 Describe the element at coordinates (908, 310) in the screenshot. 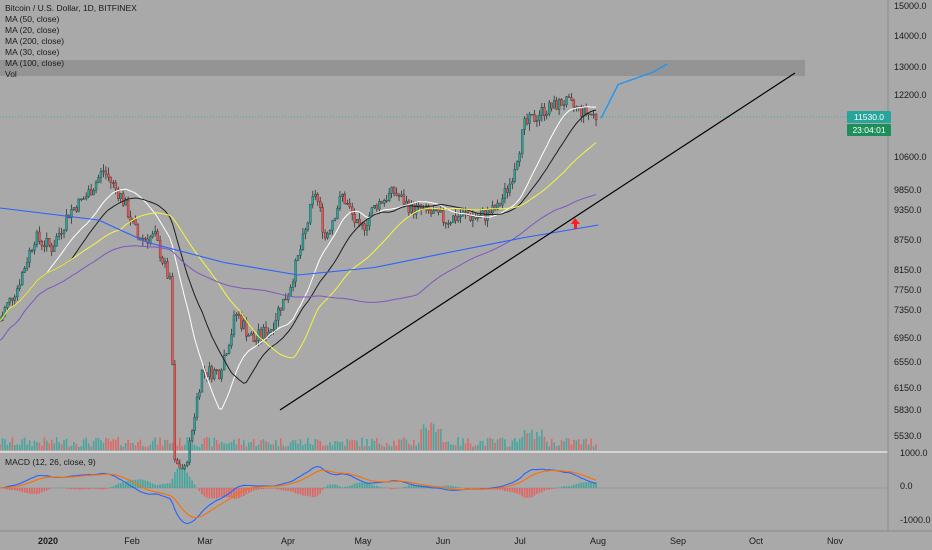

I see `price-tick: 7350.0` at that location.